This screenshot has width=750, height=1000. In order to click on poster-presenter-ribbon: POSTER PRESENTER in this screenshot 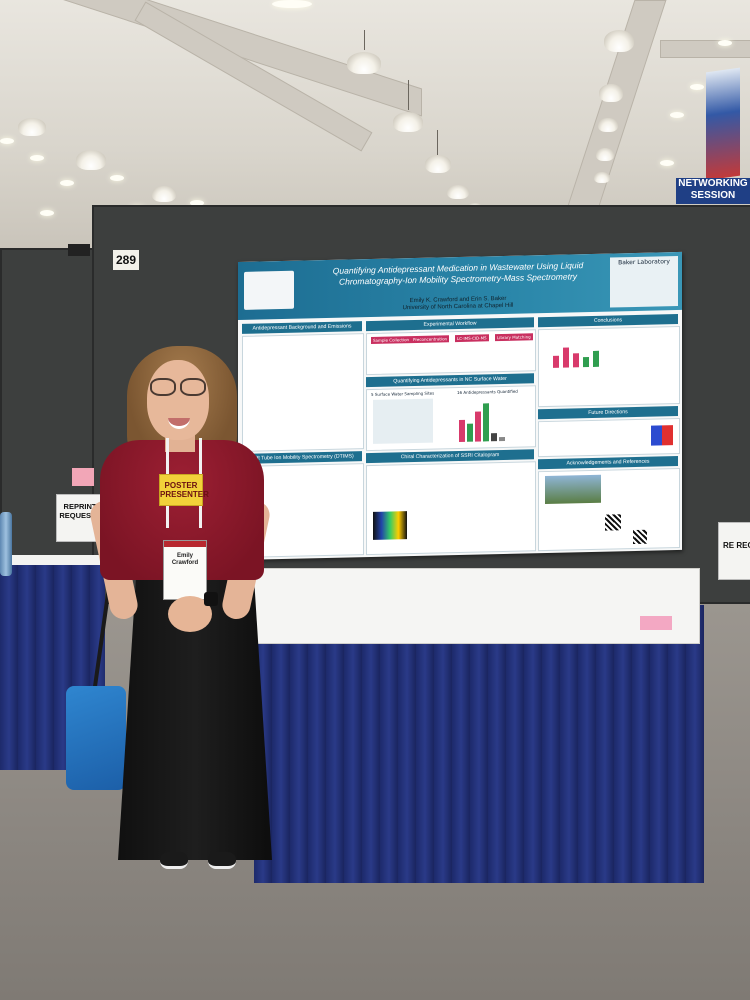, I will do `click(184, 490)`.